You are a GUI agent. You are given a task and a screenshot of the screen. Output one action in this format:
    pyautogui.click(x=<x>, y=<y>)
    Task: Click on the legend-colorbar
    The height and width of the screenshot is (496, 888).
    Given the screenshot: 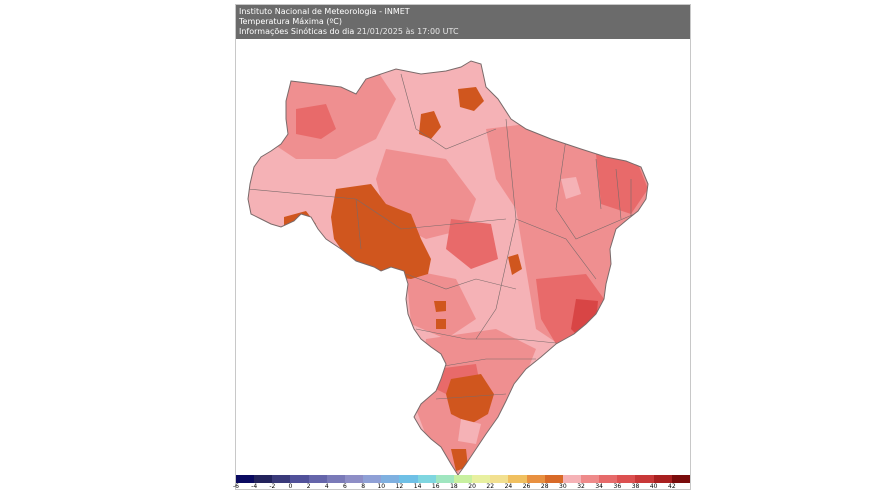 What is the action you would take?
    pyautogui.click(x=463, y=479)
    